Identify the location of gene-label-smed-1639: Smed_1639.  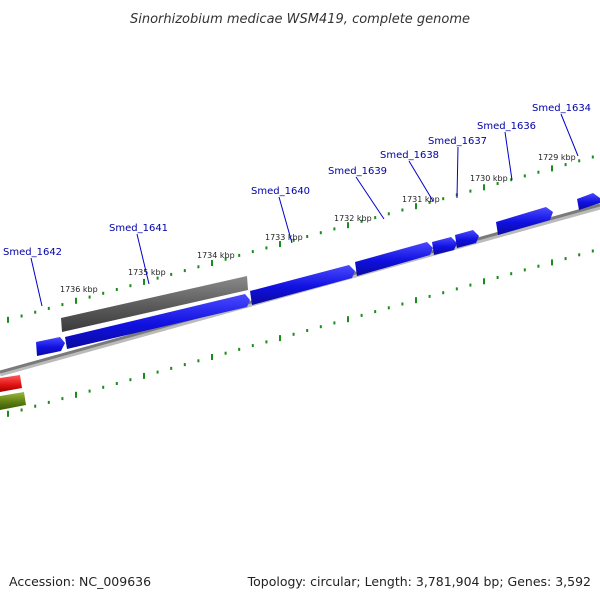
(357, 171).